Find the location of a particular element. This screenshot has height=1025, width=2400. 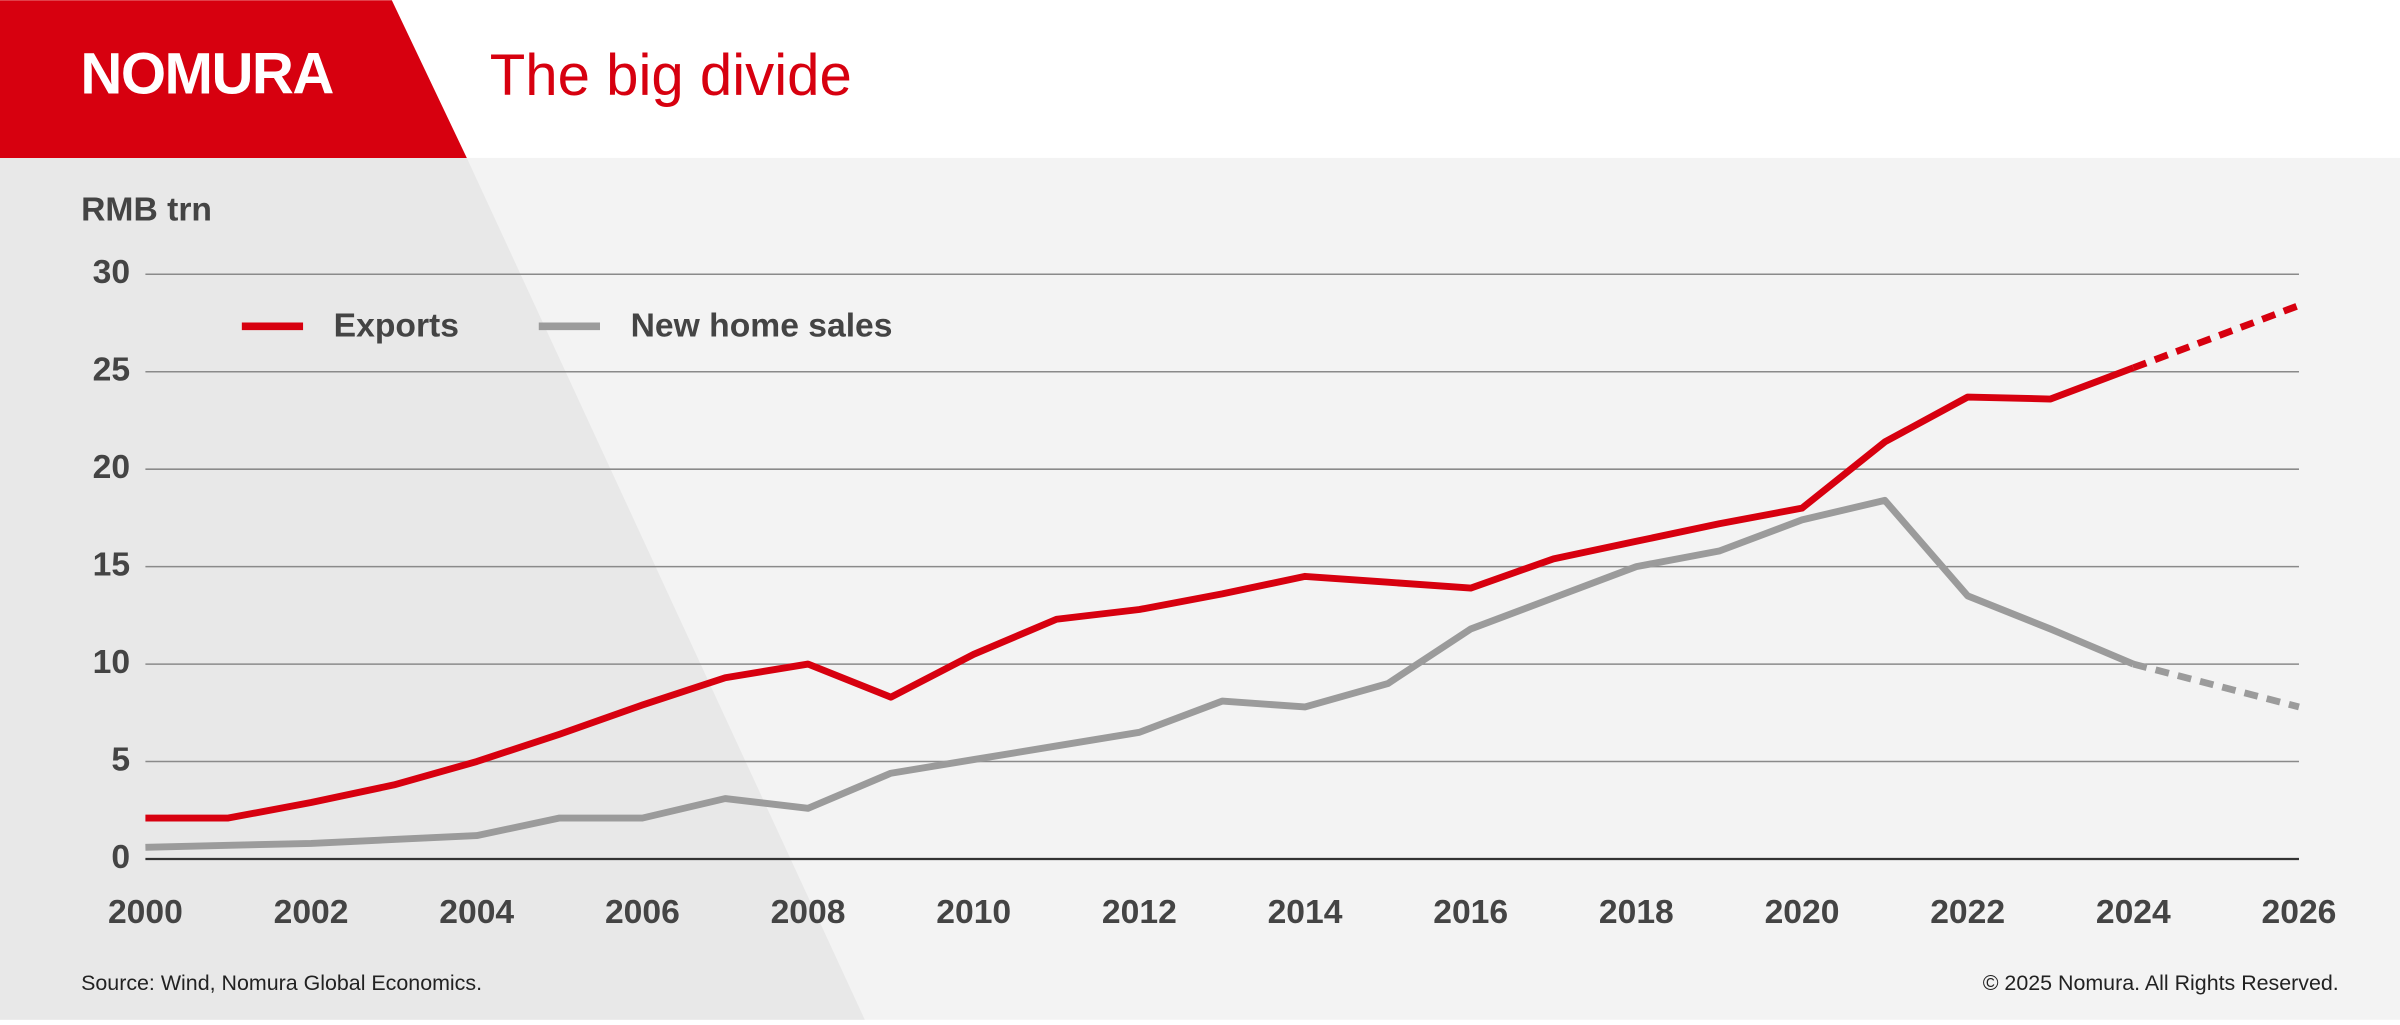

logo-bg is located at coordinates (233, 79).